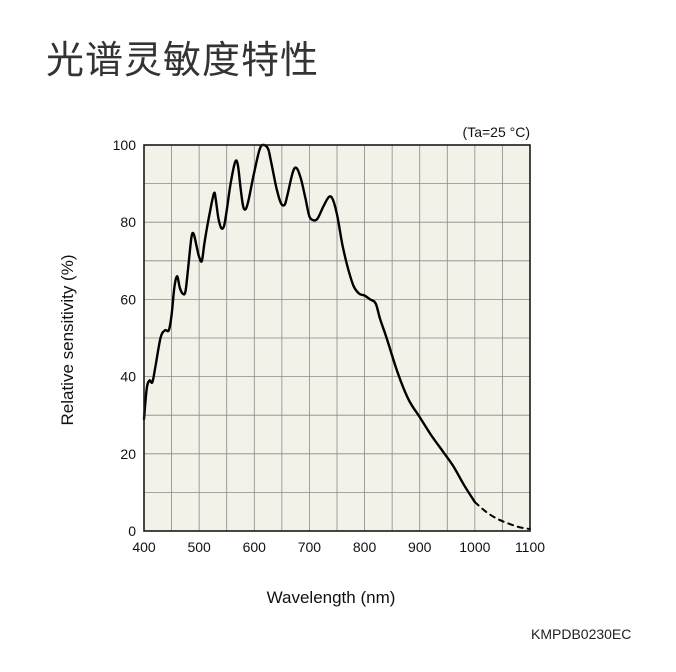 Image resolution: width=676 pixels, height=672 pixels. What do you see at coordinates (338, 547) in the screenshot?
I see `x-tick-labels: 400 500 600 700 800 900 1000 1100` at bounding box center [338, 547].